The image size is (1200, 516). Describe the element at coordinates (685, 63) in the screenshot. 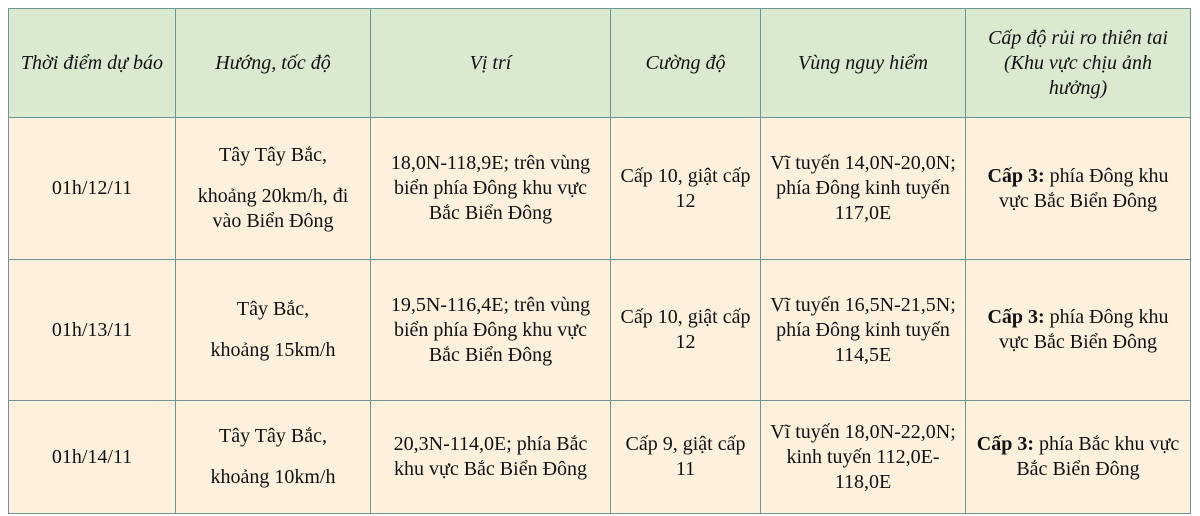

I see `header-cell: Cường độ` at that location.